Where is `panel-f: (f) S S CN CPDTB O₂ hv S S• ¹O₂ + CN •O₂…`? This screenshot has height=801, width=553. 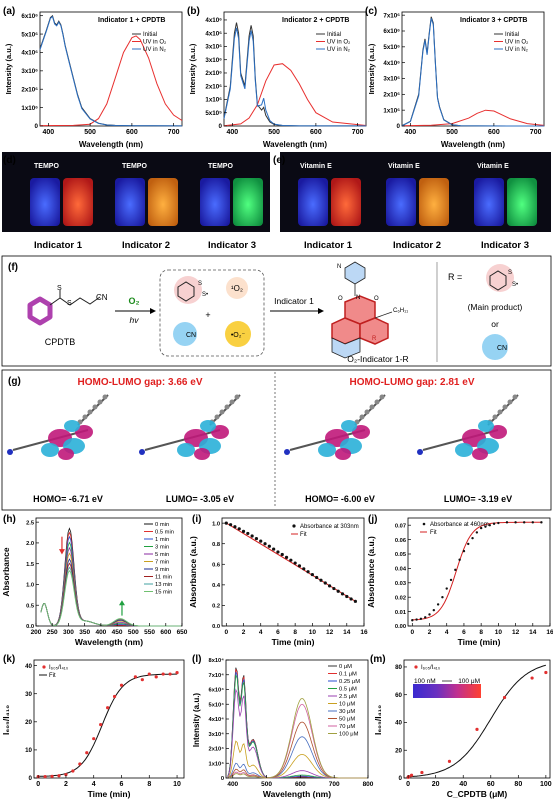 panel-f: (f) S S CN CPDTB O₂ hv S S• ¹O₂ + CN •O₂… is located at coordinates (276, 311).